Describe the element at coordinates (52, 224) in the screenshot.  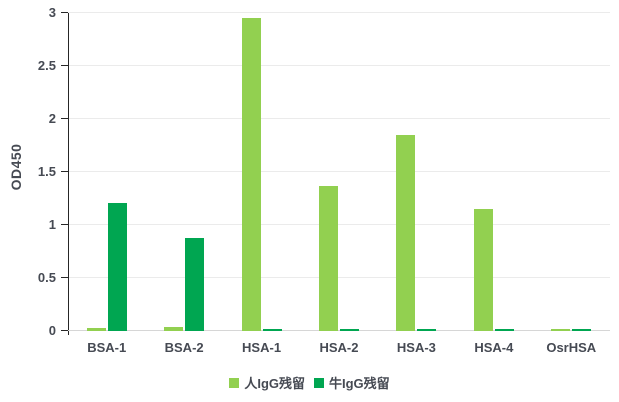
I see `y-axis-tick-label: 1` at that location.